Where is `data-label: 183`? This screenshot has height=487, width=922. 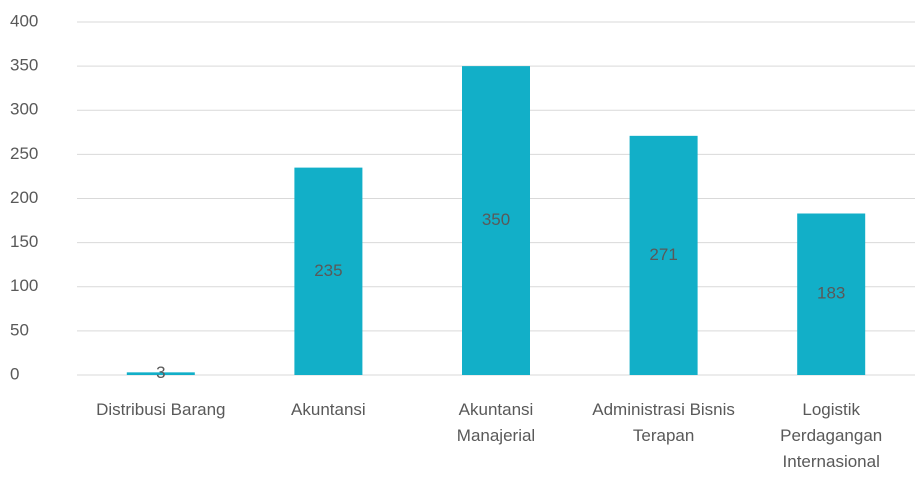
data-label: 183 is located at coordinates (831, 293).